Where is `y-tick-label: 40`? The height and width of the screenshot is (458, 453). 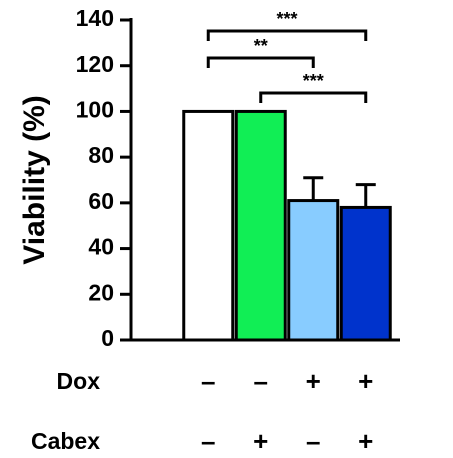 y-tick-label: 40 is located at coordinates (101, 247).